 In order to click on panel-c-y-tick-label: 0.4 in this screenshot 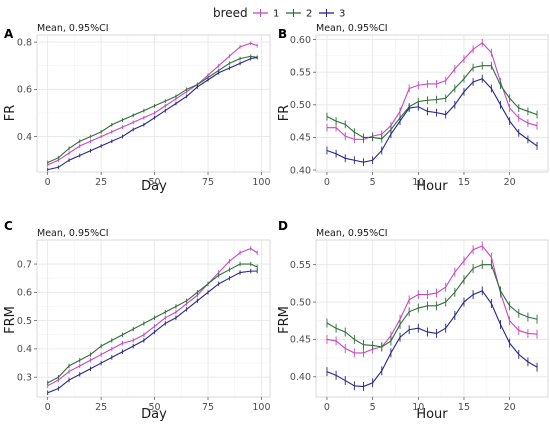, I will do `click(24, 349)`.